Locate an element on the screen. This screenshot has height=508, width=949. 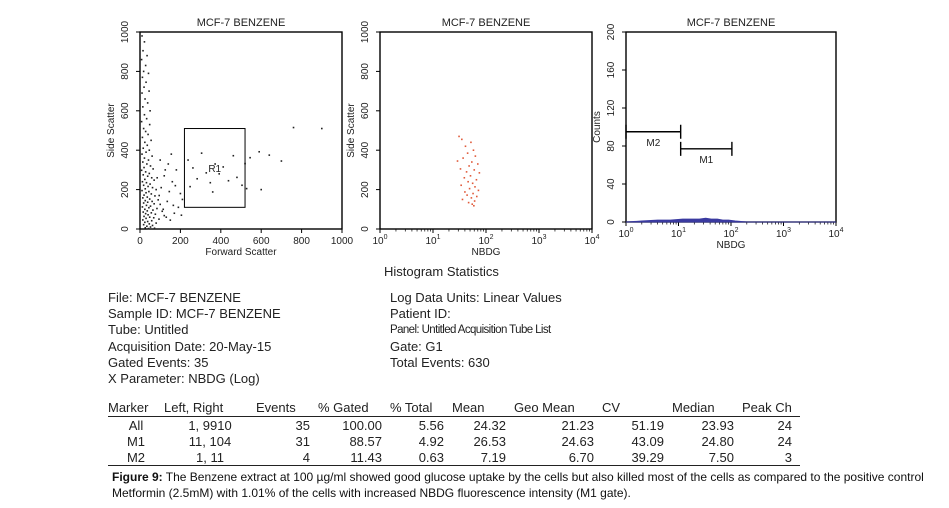
gated-events-line: Gated Events: 35 is located at coordinates (158, 362).